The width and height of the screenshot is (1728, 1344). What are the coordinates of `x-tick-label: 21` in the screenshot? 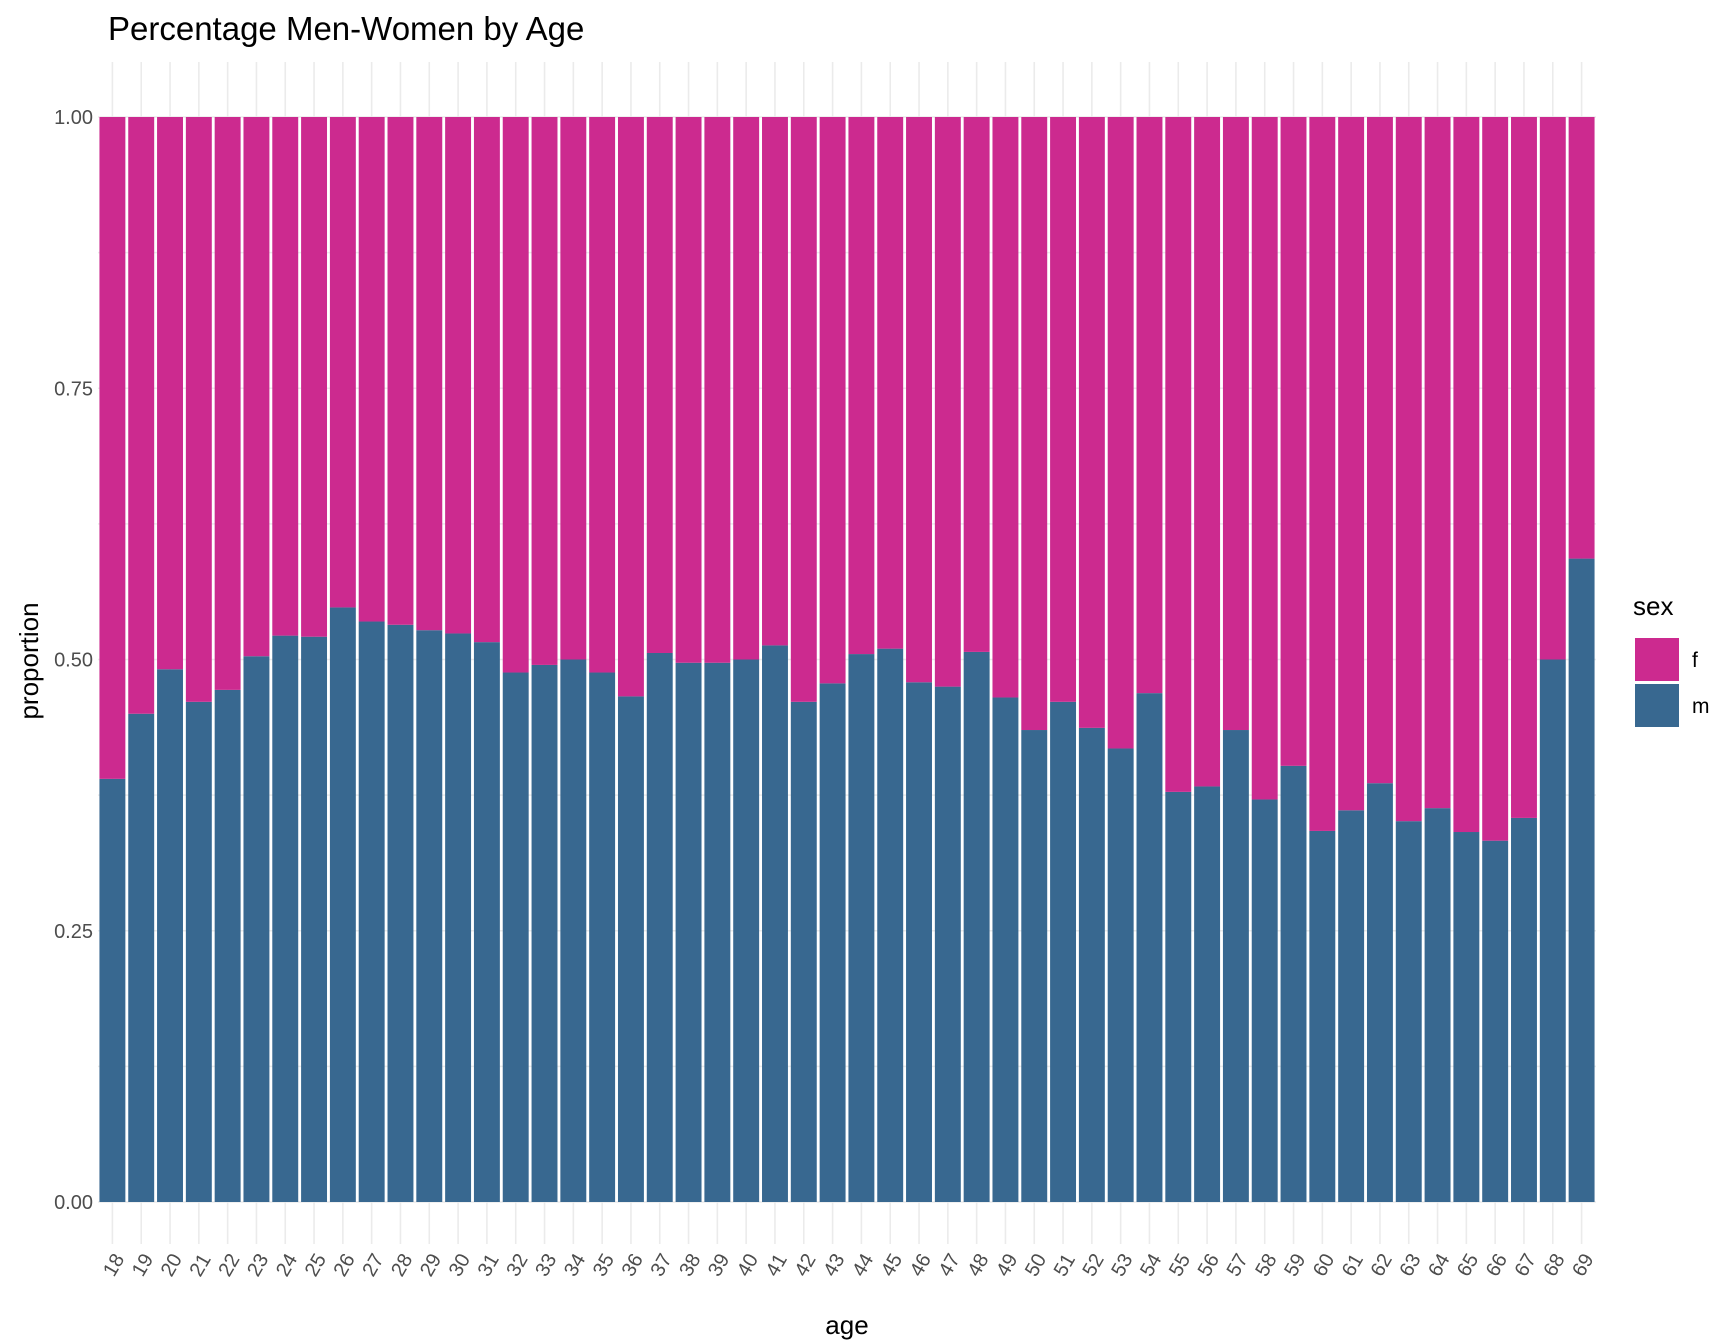 It's located at (201, 1265).